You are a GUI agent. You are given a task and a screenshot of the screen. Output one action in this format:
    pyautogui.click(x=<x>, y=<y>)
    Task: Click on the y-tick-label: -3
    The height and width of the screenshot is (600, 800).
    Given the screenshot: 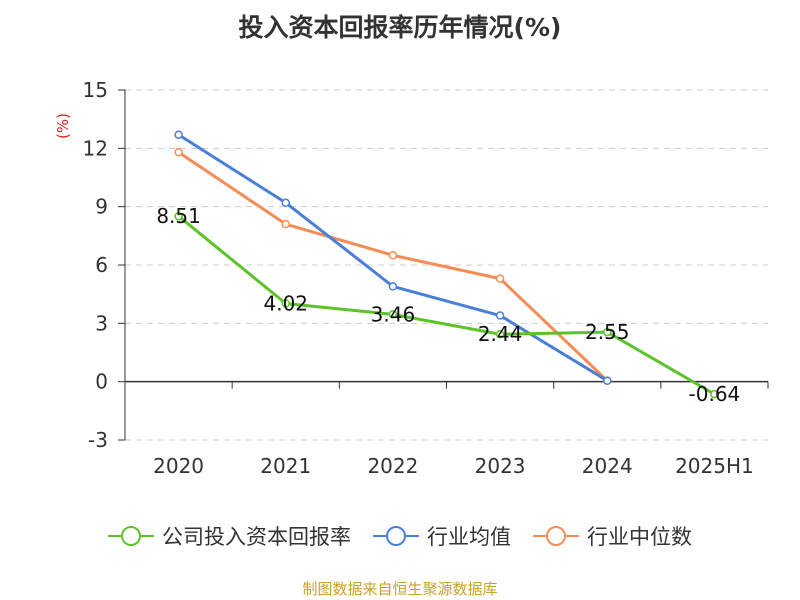 What is the action you would take?
    pyautogui.click(x=98, y=440)
    